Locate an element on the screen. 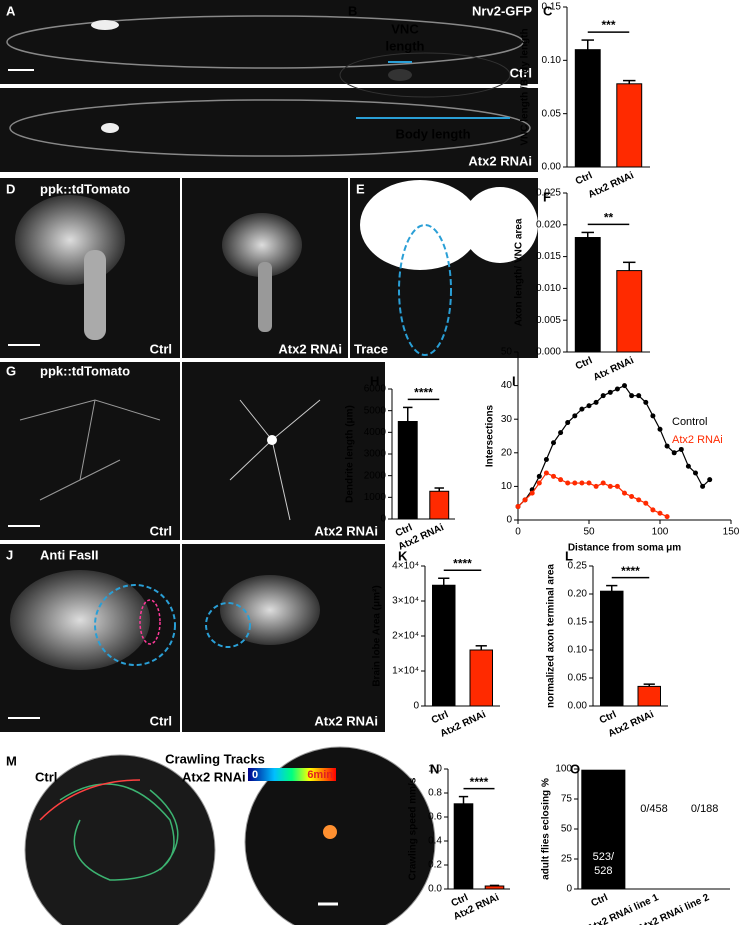 The image size is (747, 925). x-tick-label: 50 is located at coordinates (589, 532).